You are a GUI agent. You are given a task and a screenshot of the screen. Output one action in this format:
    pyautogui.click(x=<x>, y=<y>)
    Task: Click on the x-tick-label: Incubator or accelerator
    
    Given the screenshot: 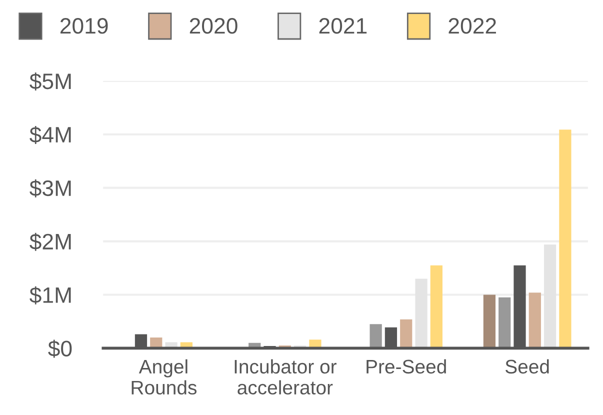 What is the action you would take?
    pyautogui.click(x=285, y=377)
    